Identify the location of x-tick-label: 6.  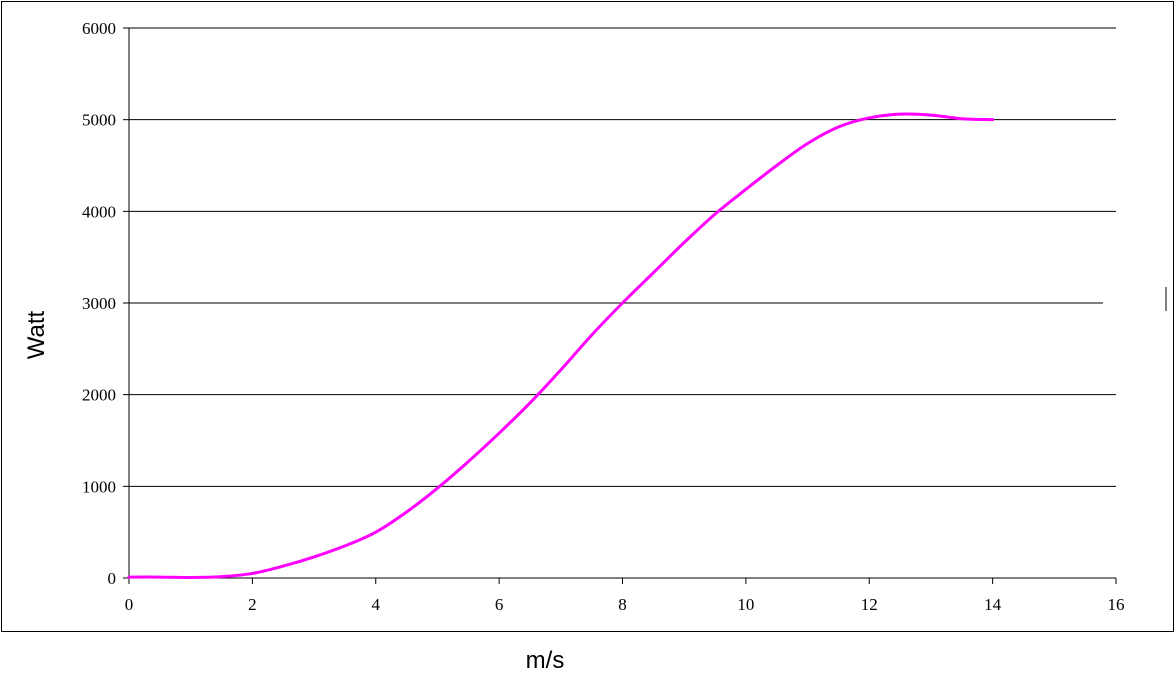
(499, 604).